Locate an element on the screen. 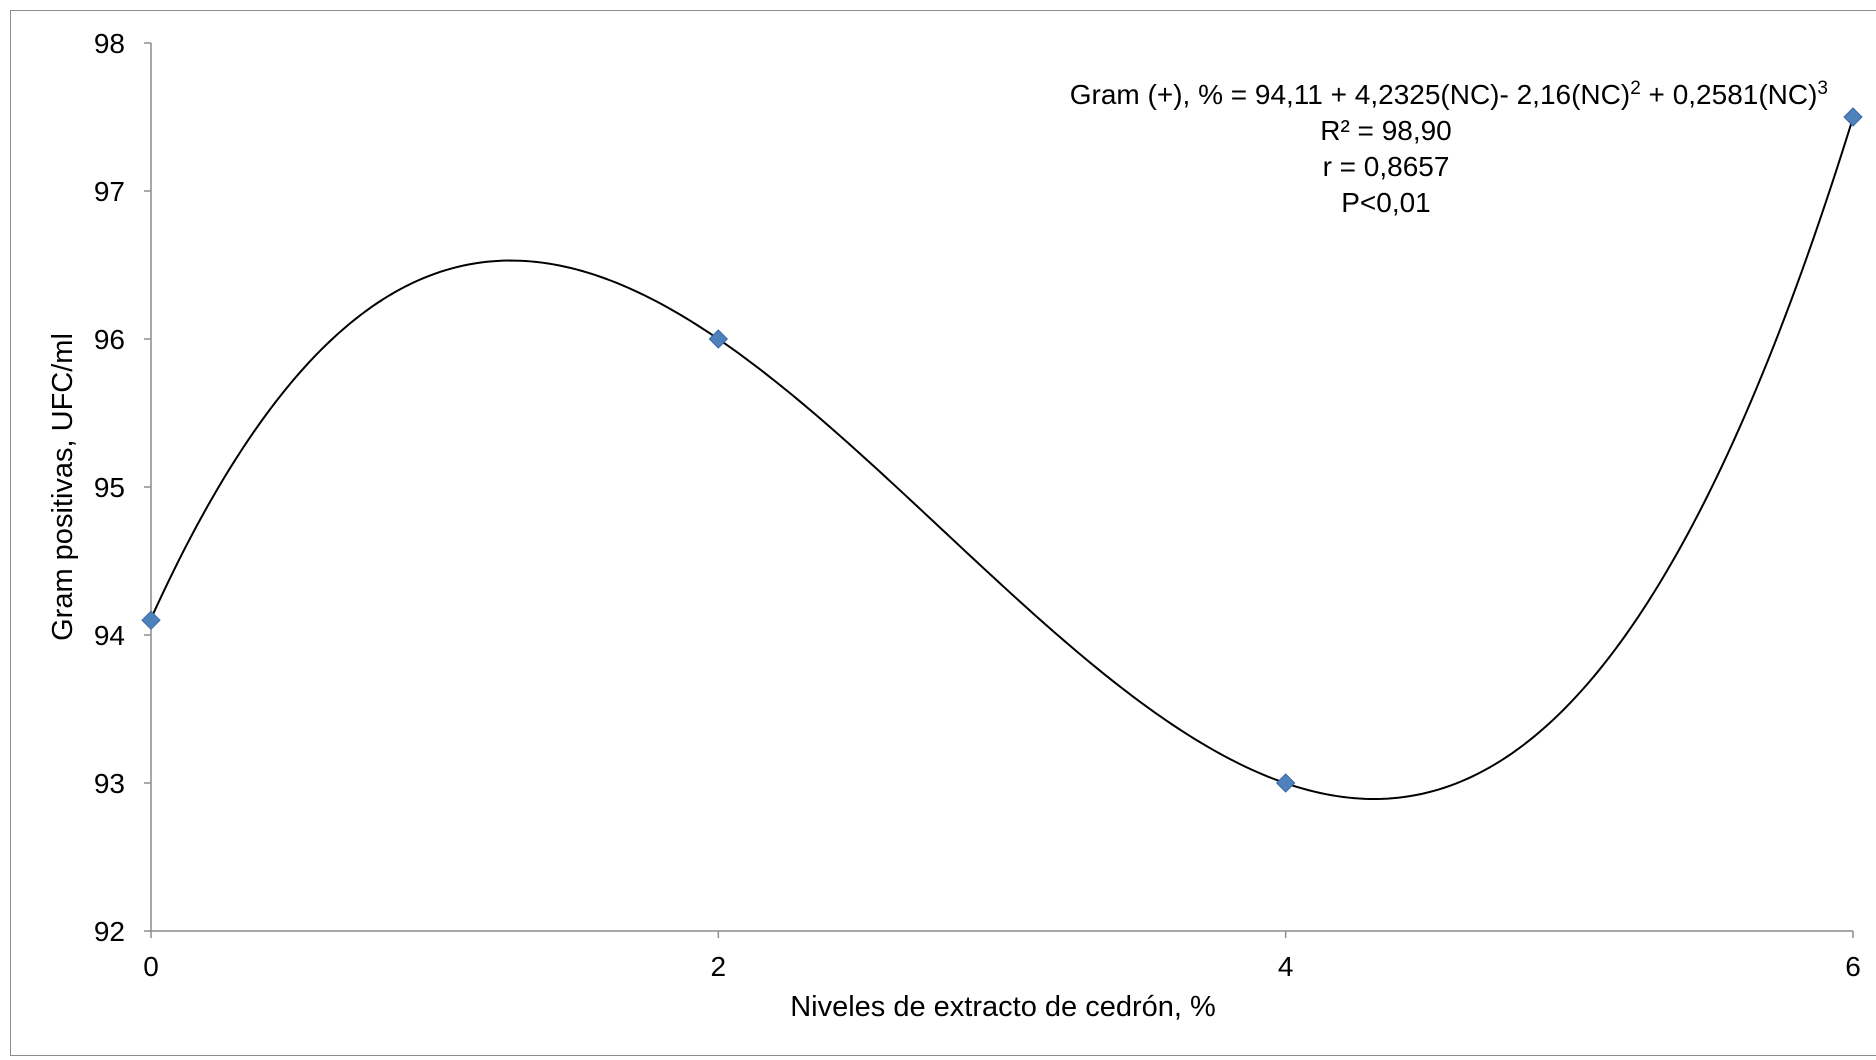 This screenshot has width=1876, height=1060. p-label: P<0,01 is located at coordinates (1386, 202).